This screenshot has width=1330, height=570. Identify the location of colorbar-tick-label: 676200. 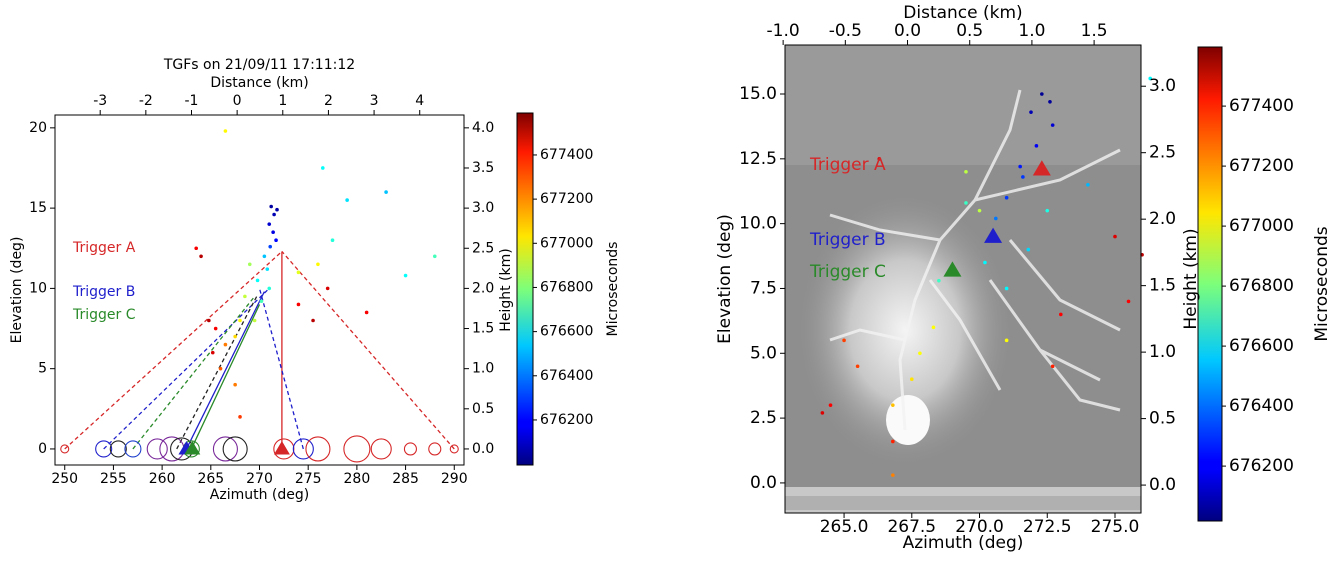
(1261, 466).